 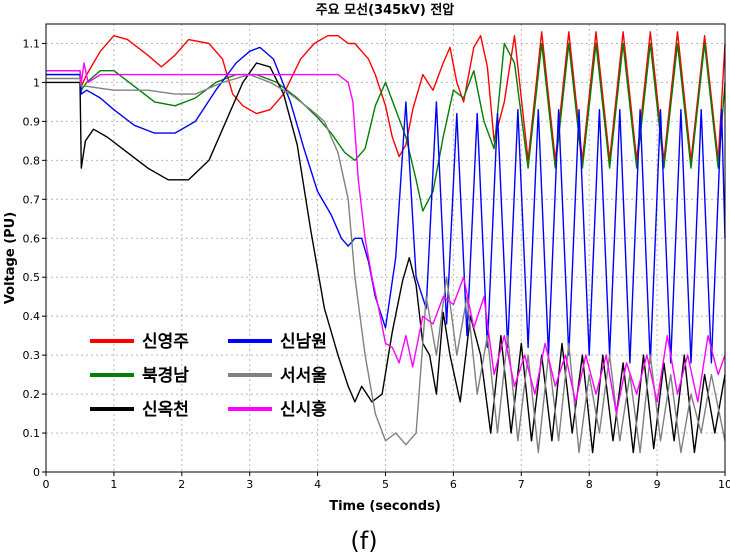 I want to click on x-tick-label: 7, so click(x=521, y=484).